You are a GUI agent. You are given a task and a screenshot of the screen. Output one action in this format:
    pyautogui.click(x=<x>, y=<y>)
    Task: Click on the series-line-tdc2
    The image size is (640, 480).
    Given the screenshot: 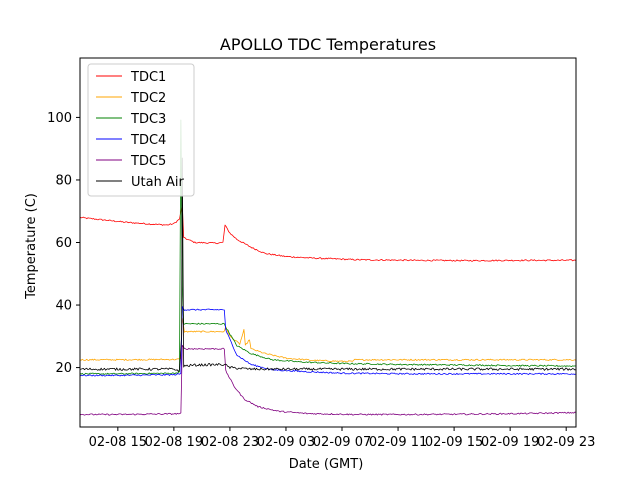 What is the action you would take?
    pyautogui.click(x=328, y=340)
    